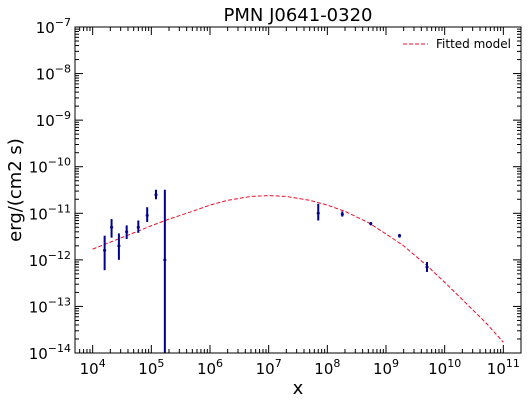 The image size is (529, 404). Describe the element at coordinates (93, 367) in the screenshot. I see `x-tick-label: 10⁴` at that location.